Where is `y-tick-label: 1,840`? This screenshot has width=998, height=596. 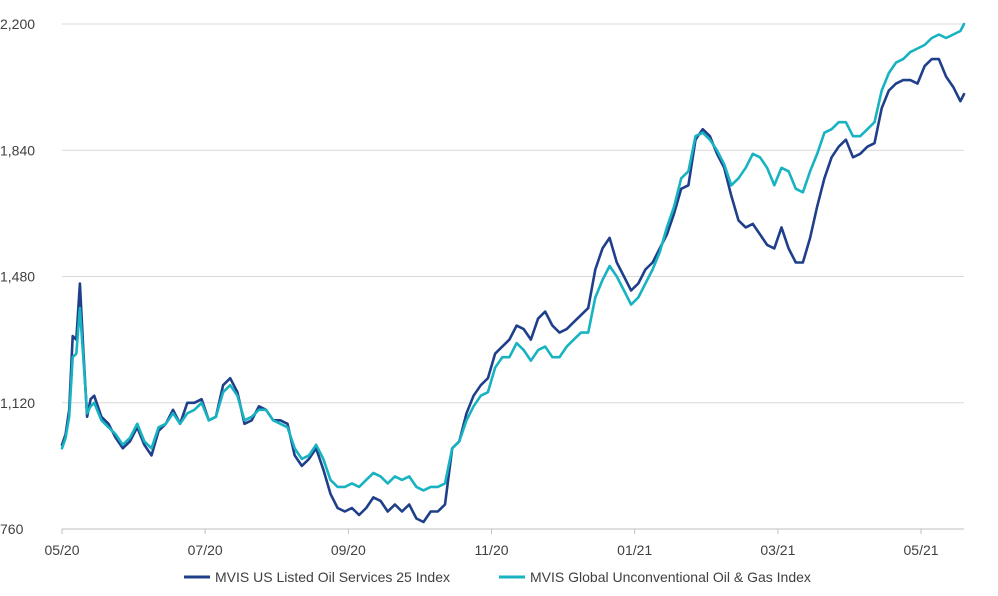
y-tick-label: 1,840 is located at coordinates (17, 150).